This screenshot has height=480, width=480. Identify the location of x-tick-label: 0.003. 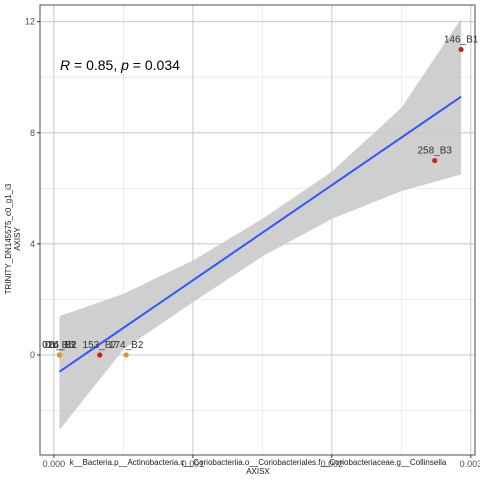
(470, 464).